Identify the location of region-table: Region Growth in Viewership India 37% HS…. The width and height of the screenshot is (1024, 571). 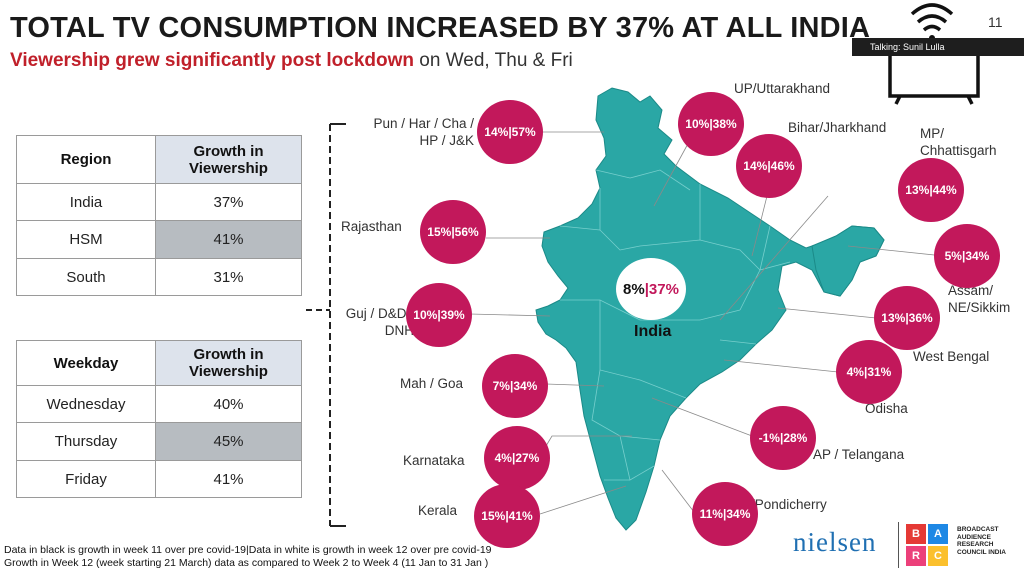
(159, 215).